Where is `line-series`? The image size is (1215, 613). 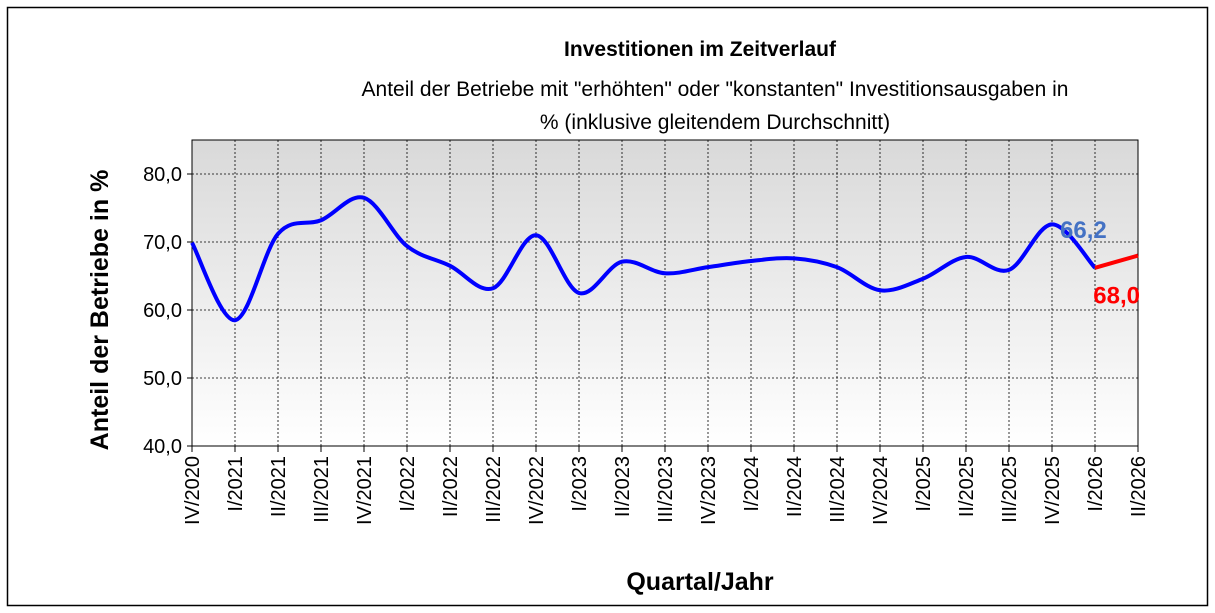
line-series is located at coordinates (1116, 261).